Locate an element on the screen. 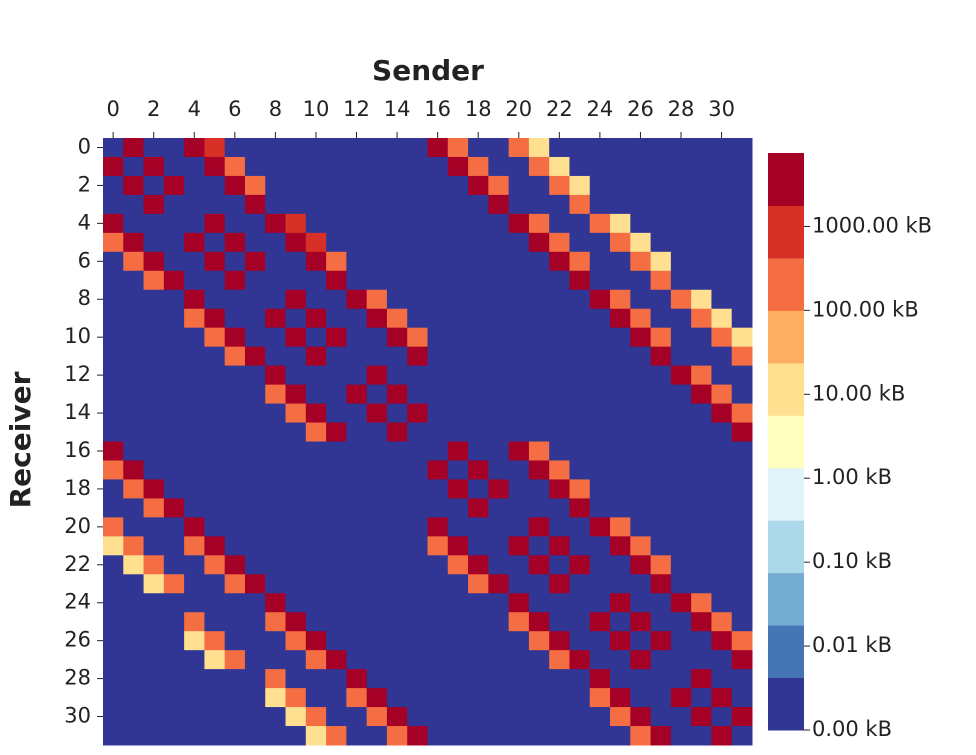 The image size is (976, 755). y-tick-label: 0 is located at coordinates (84, 146).